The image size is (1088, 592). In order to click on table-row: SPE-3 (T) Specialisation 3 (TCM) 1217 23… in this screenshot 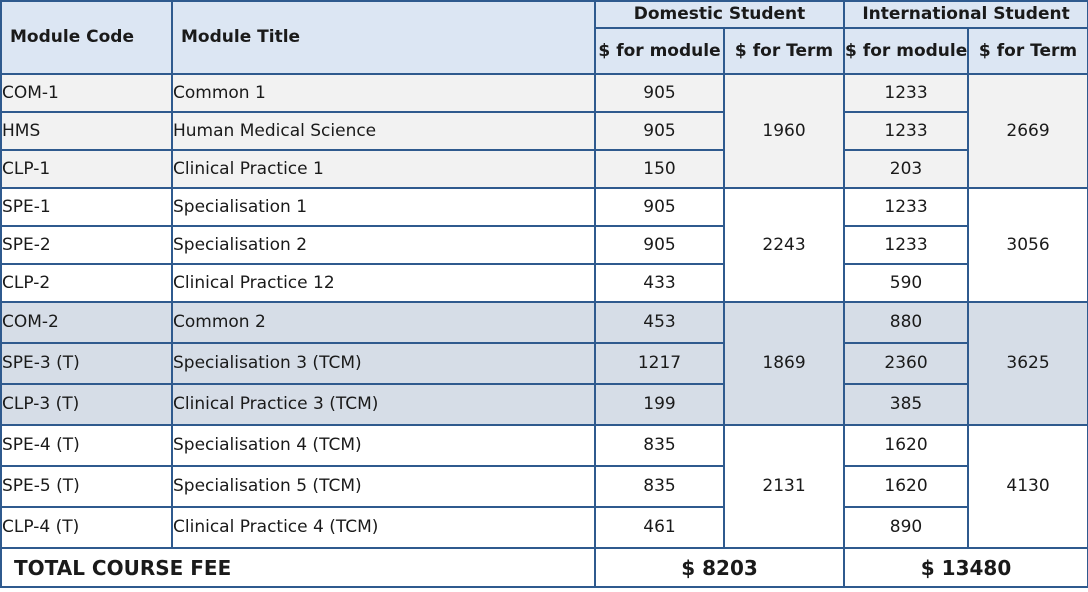, I will do `click(544, 363)`.